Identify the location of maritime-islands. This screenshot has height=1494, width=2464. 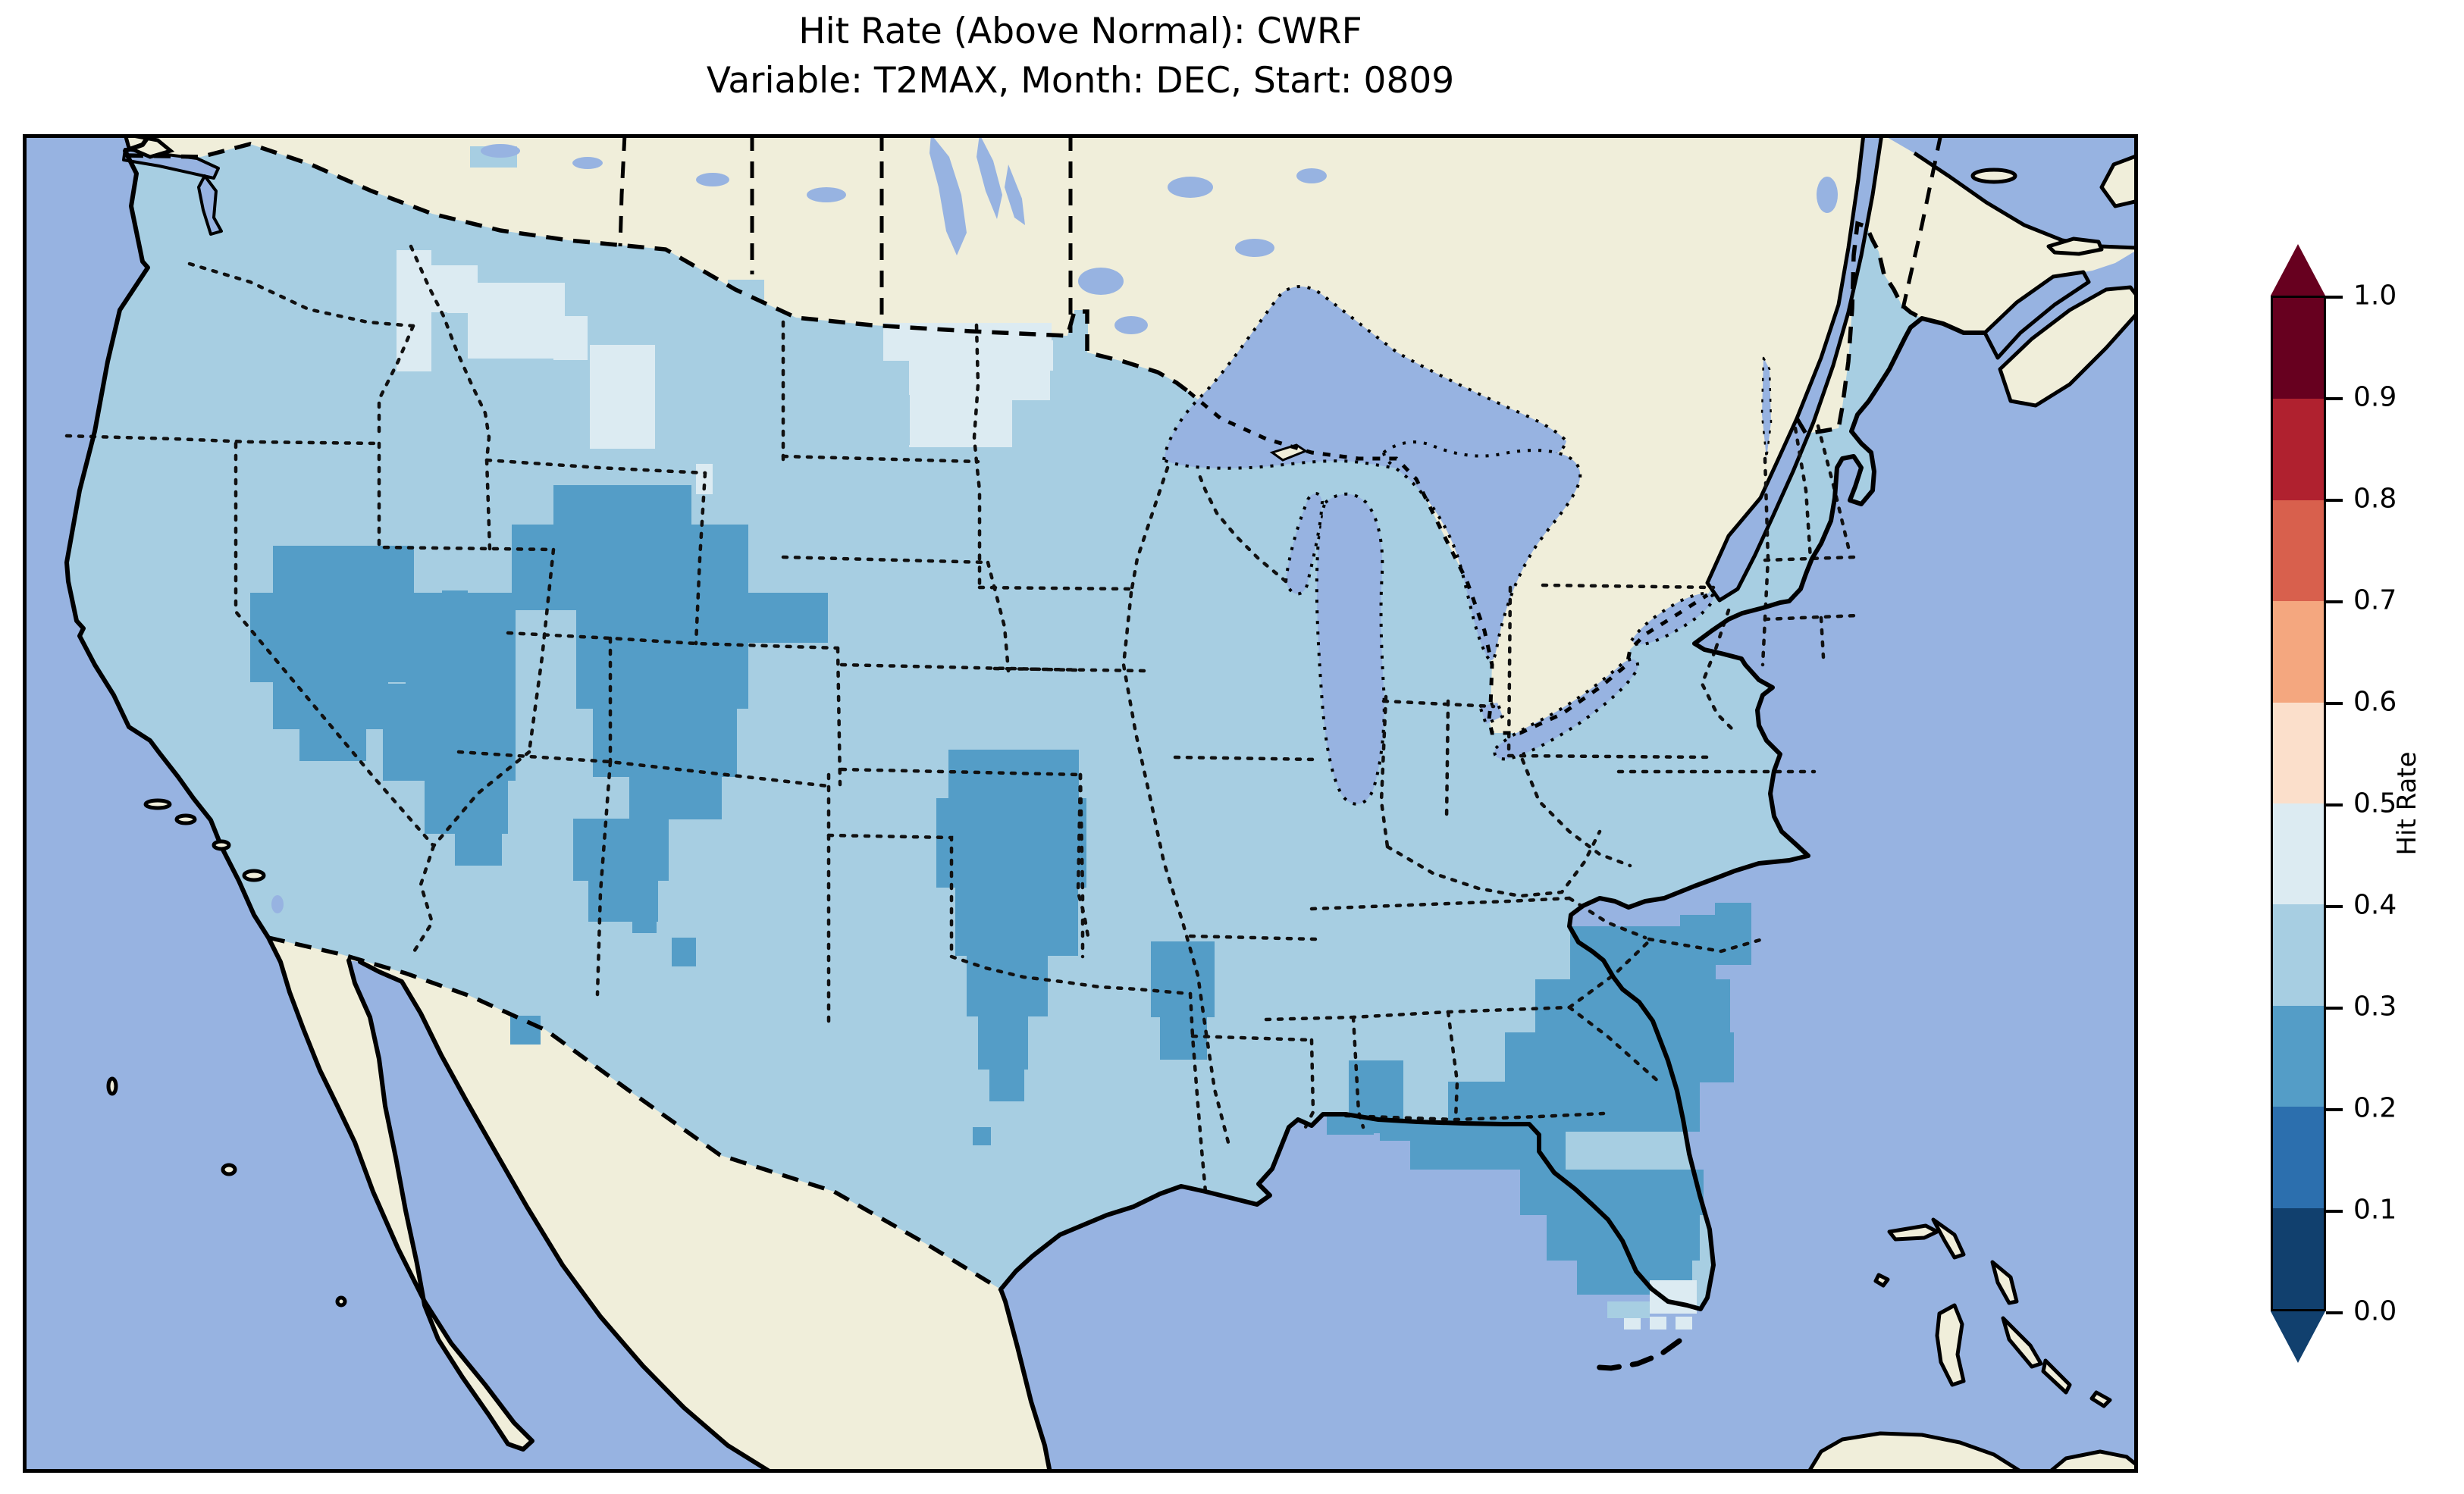
(2054, 280).